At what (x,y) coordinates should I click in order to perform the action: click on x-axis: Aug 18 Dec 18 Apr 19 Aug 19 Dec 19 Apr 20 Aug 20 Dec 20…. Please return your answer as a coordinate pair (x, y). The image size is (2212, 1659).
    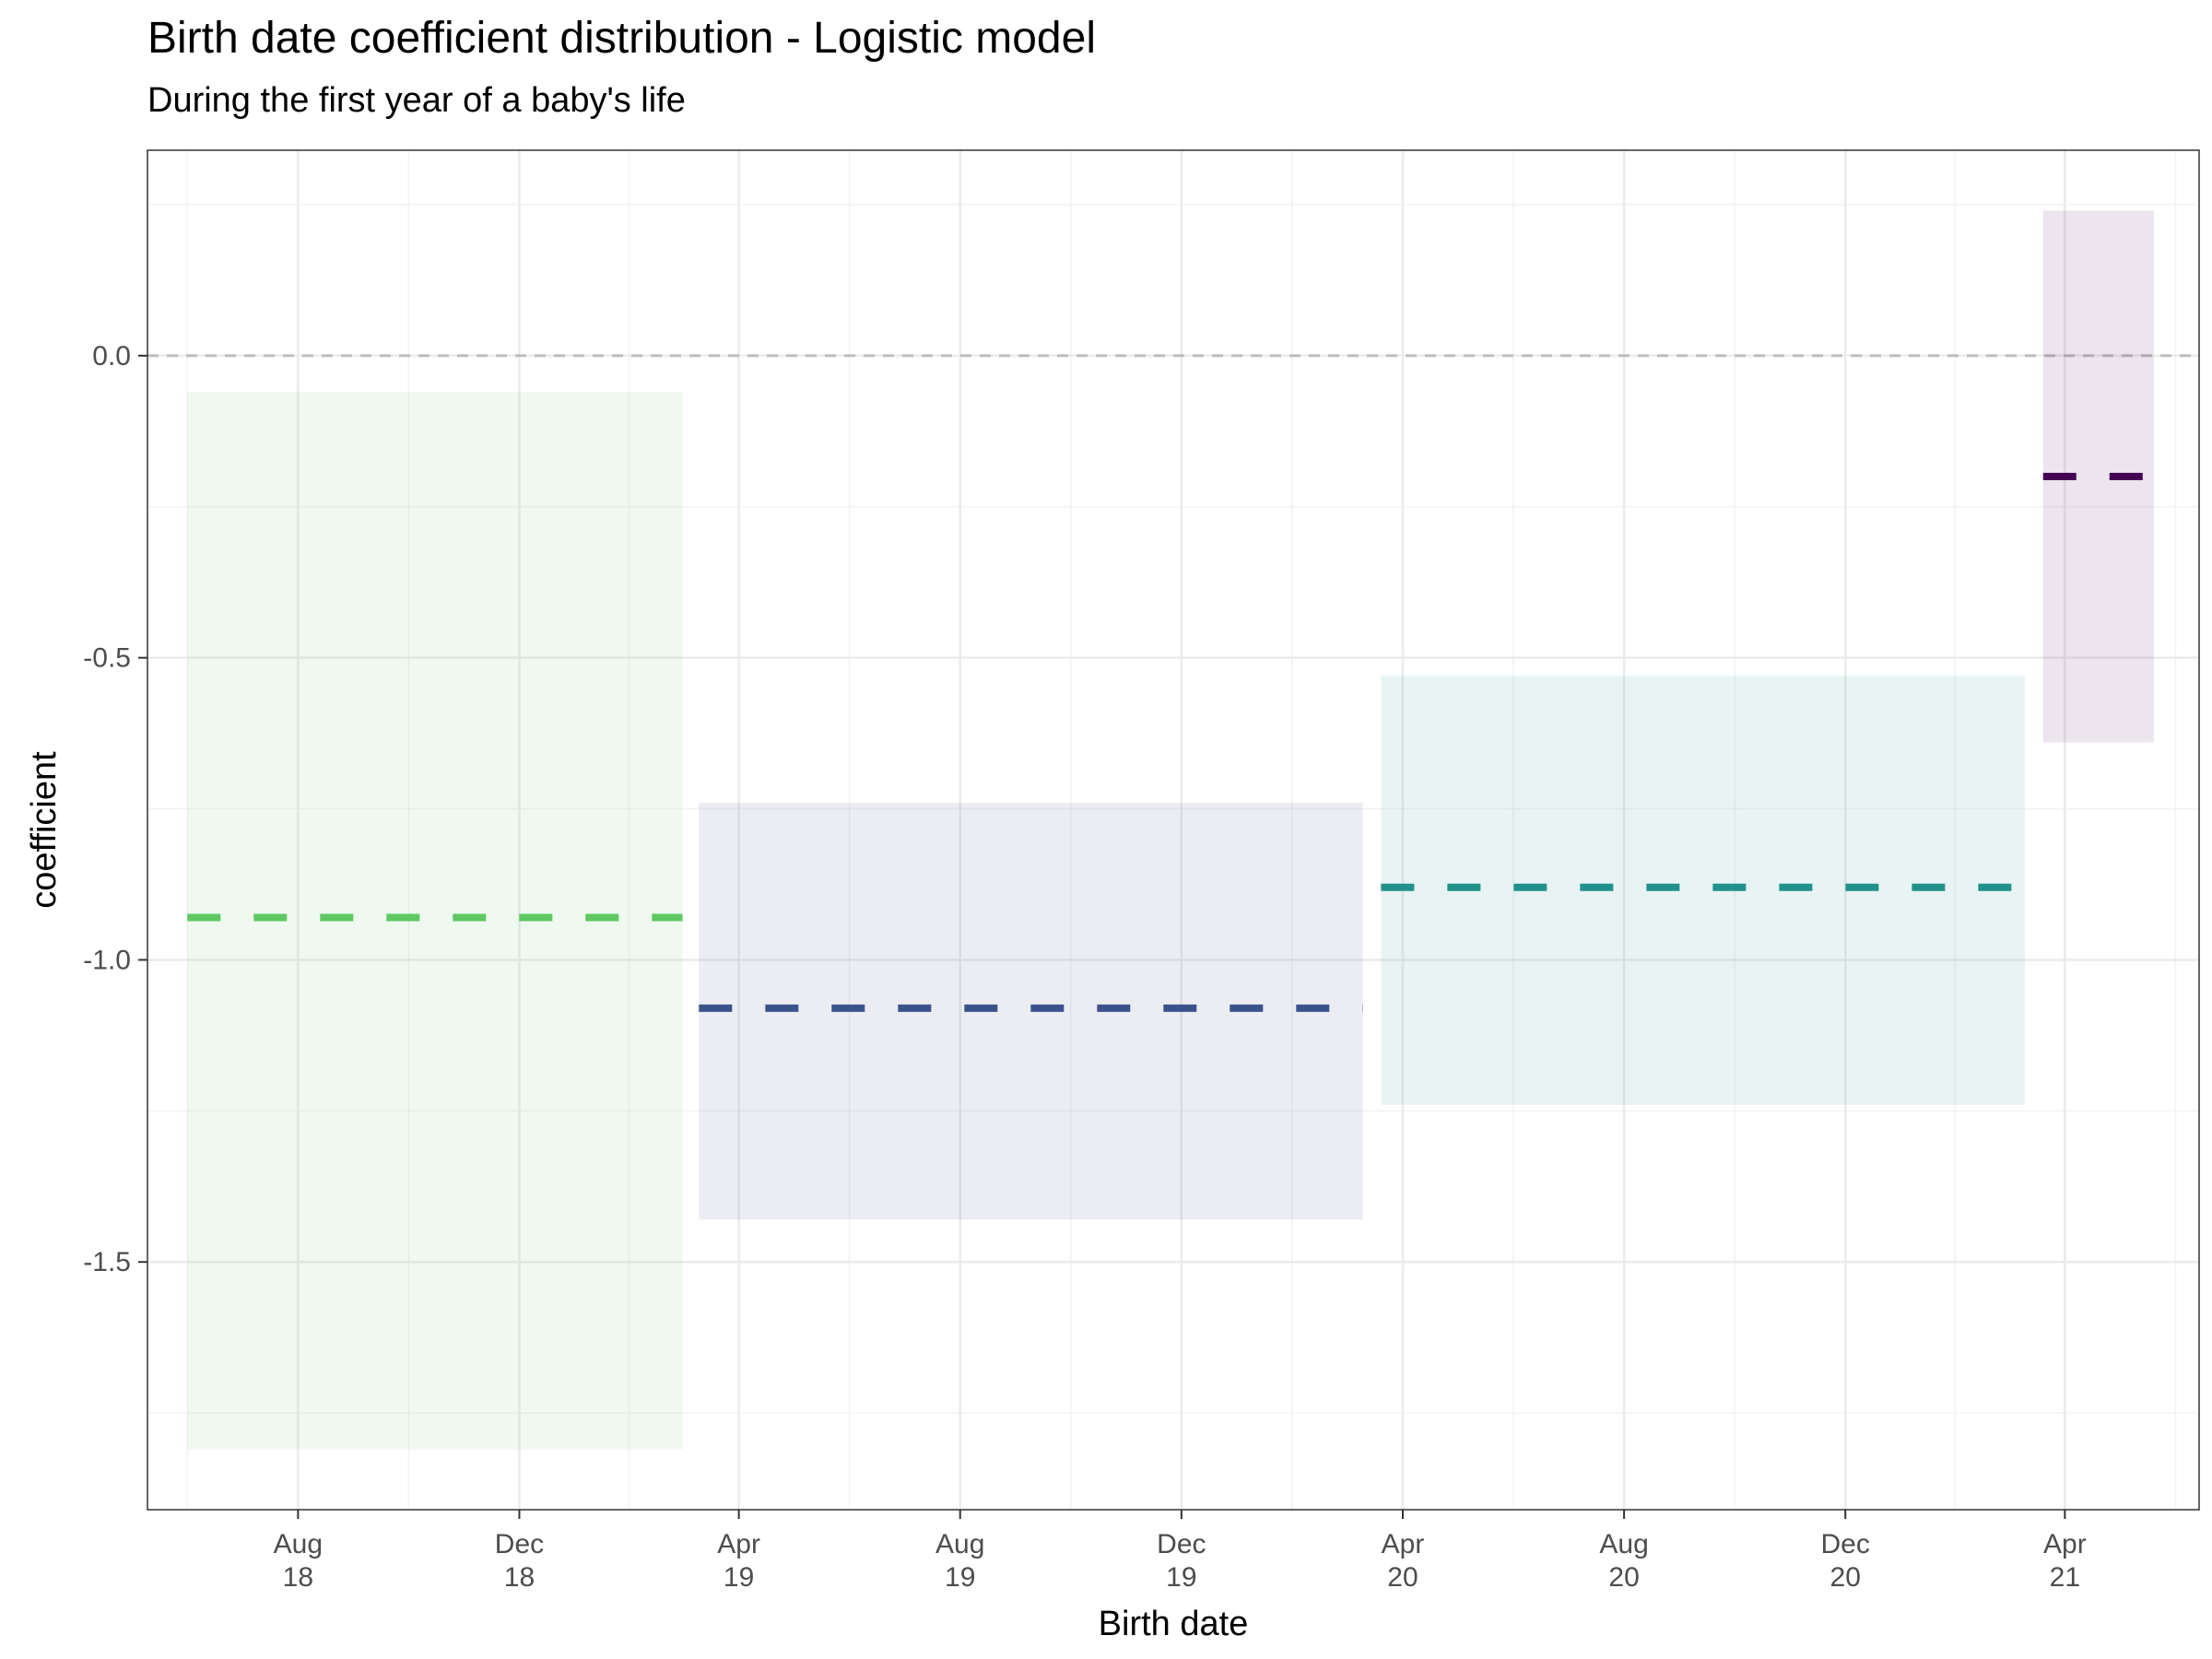
    Looking at the image, I should click on (1180, 1551).